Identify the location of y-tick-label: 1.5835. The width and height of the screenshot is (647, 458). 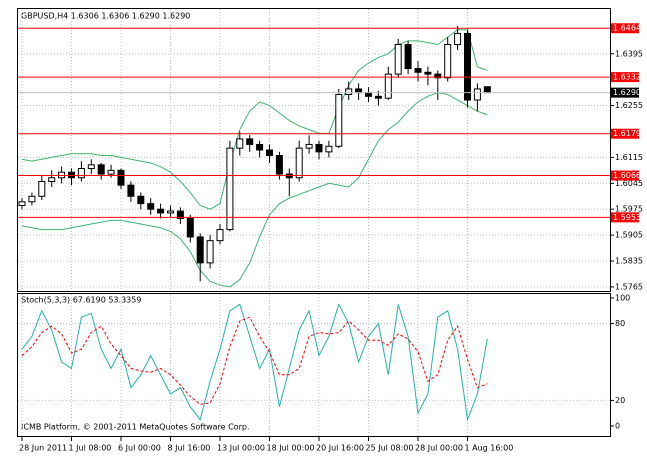
(629, 261).